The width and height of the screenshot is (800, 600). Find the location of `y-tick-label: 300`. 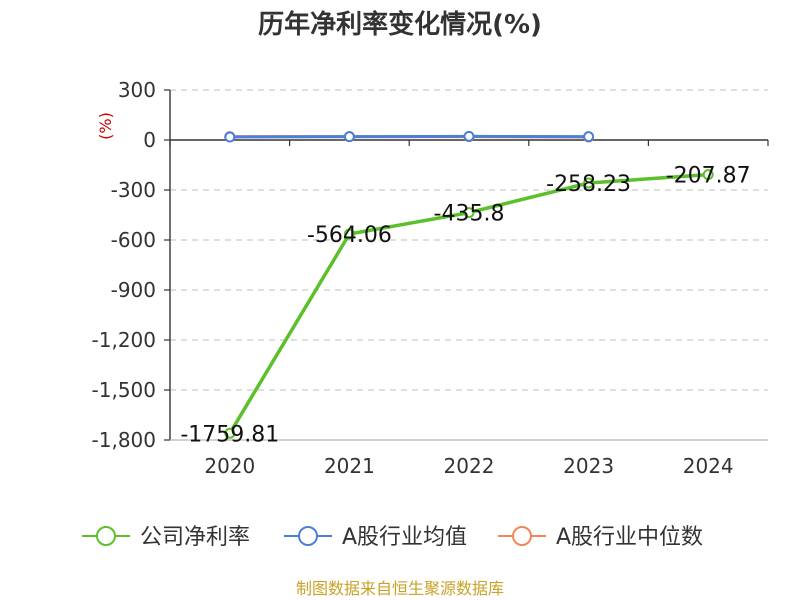

y-tick-label: 300 is located at coordinates (137, 90).